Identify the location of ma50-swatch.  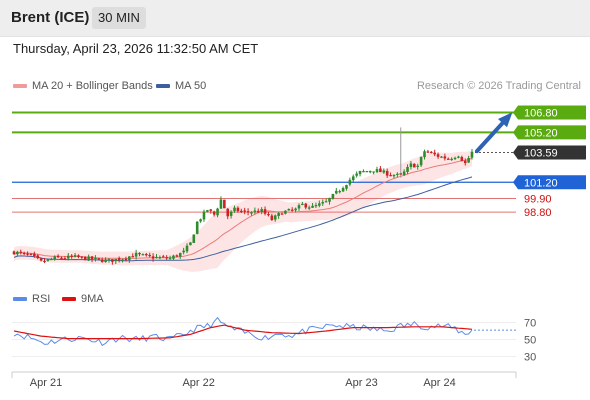
(163, 86).